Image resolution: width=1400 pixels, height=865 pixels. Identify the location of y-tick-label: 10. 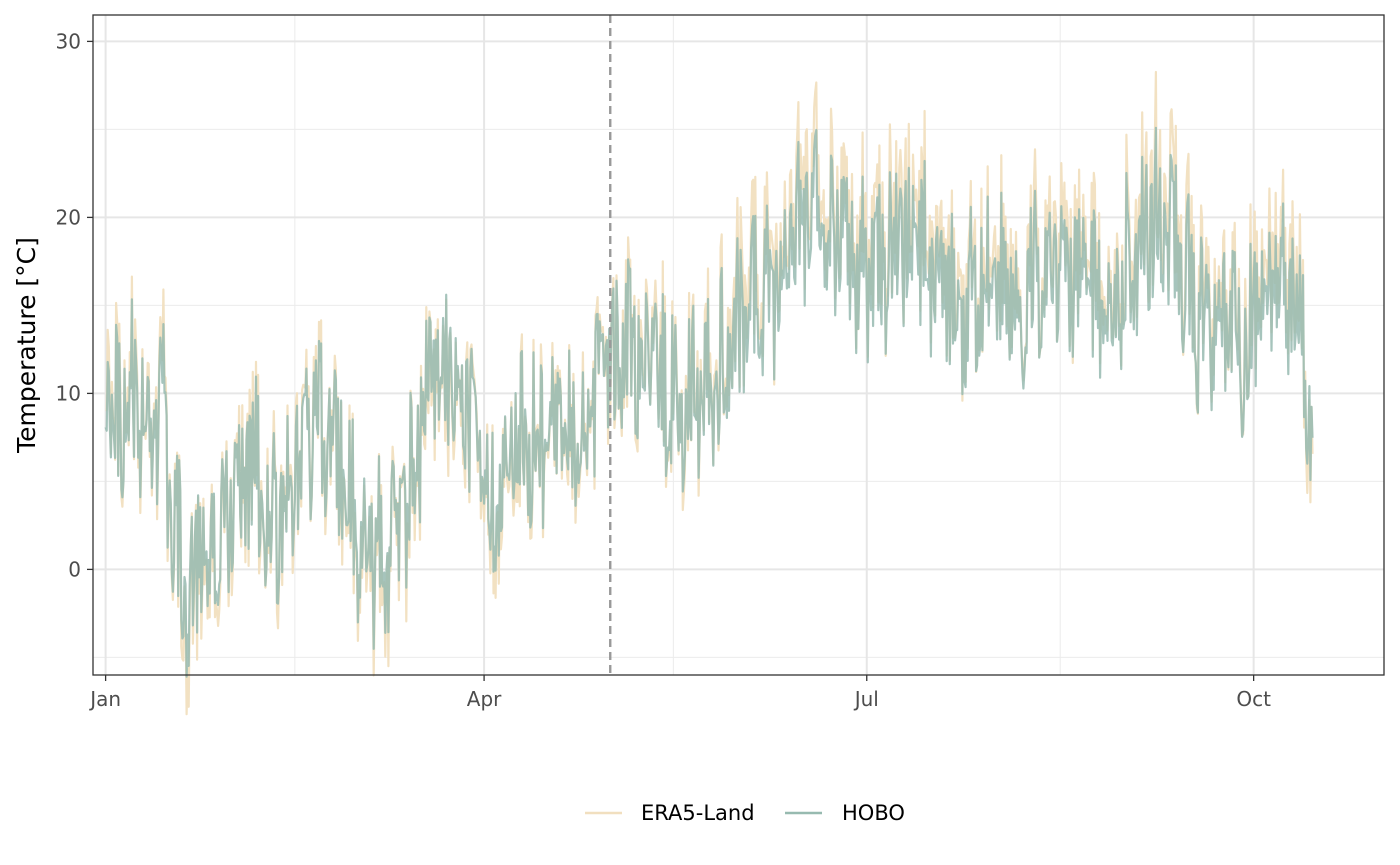
(68, 393).